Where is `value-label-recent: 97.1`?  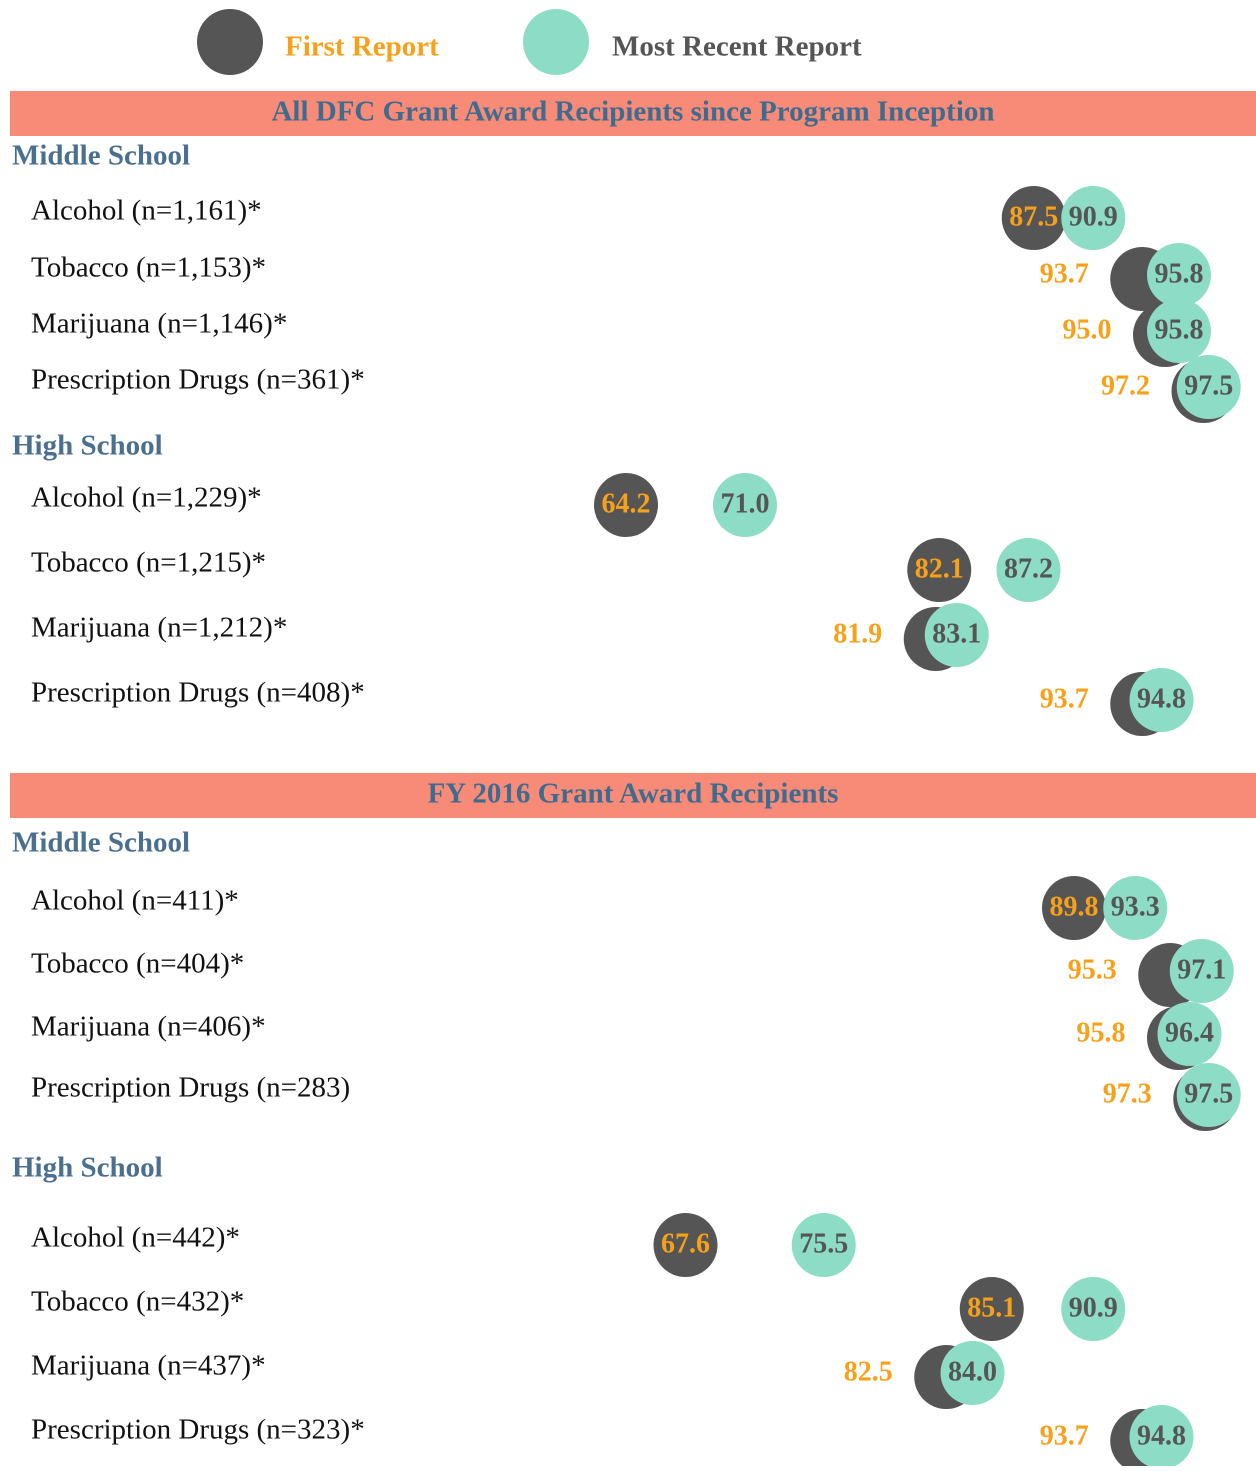
value-label-recent: 97.1 is located at coordinates (1201, 969).